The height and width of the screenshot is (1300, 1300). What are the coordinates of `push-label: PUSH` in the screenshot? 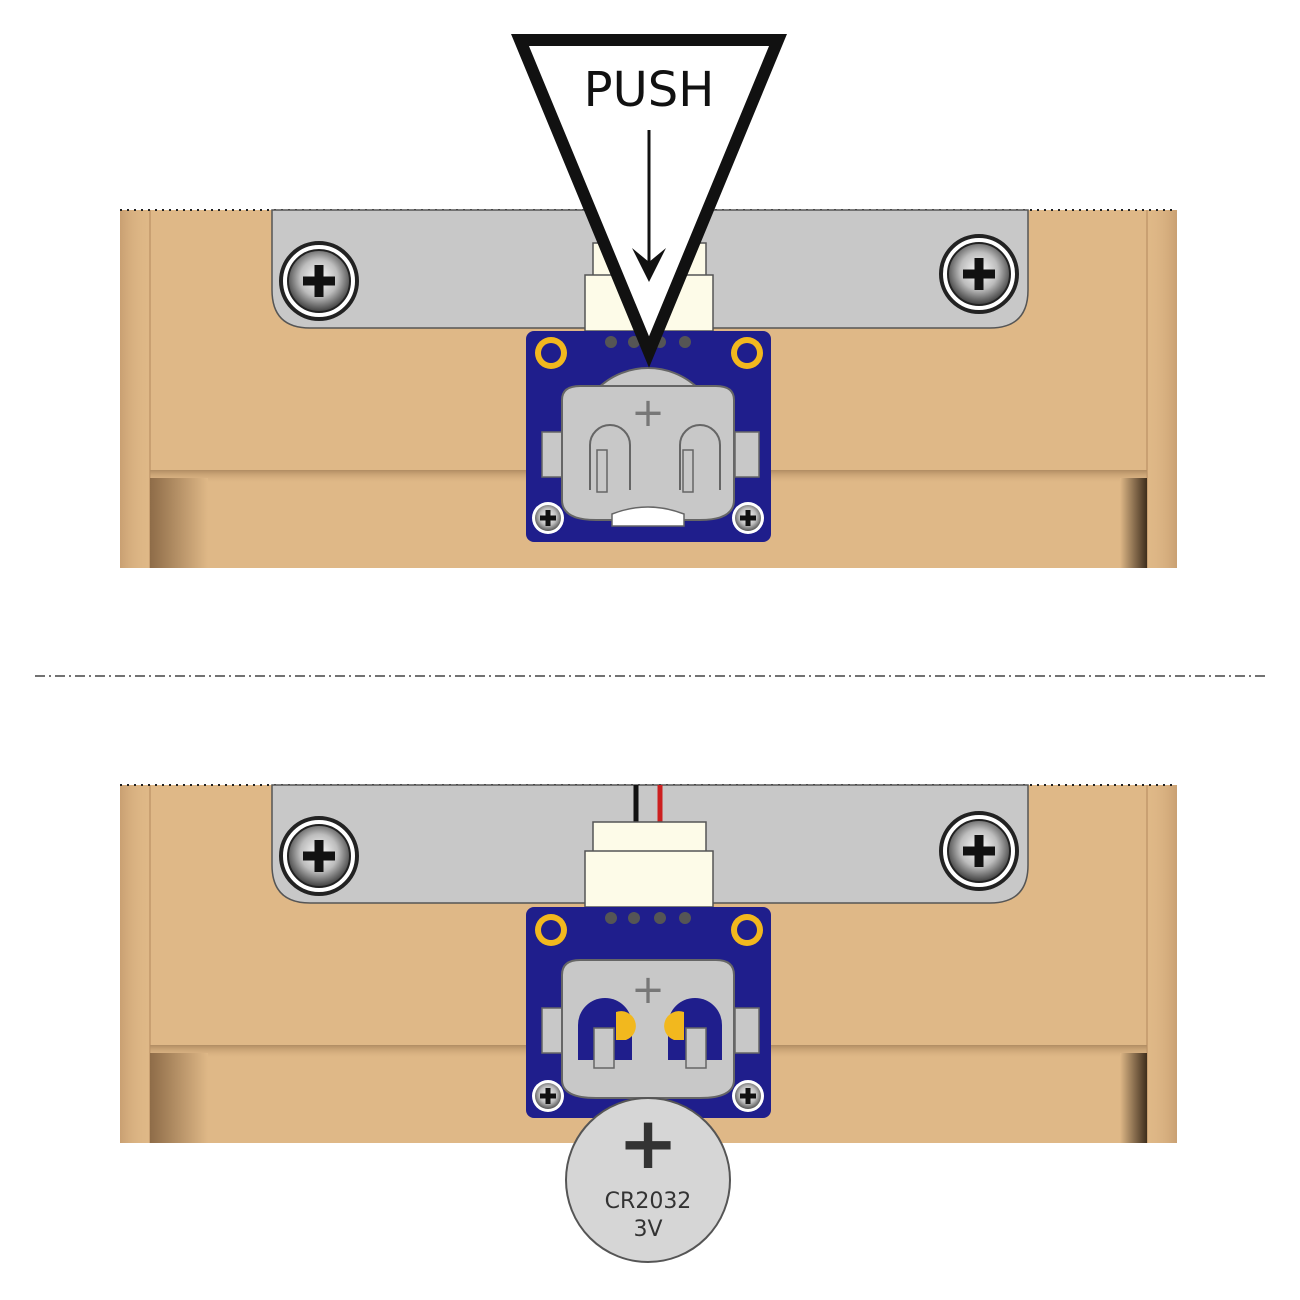 It's located at (649, 90).